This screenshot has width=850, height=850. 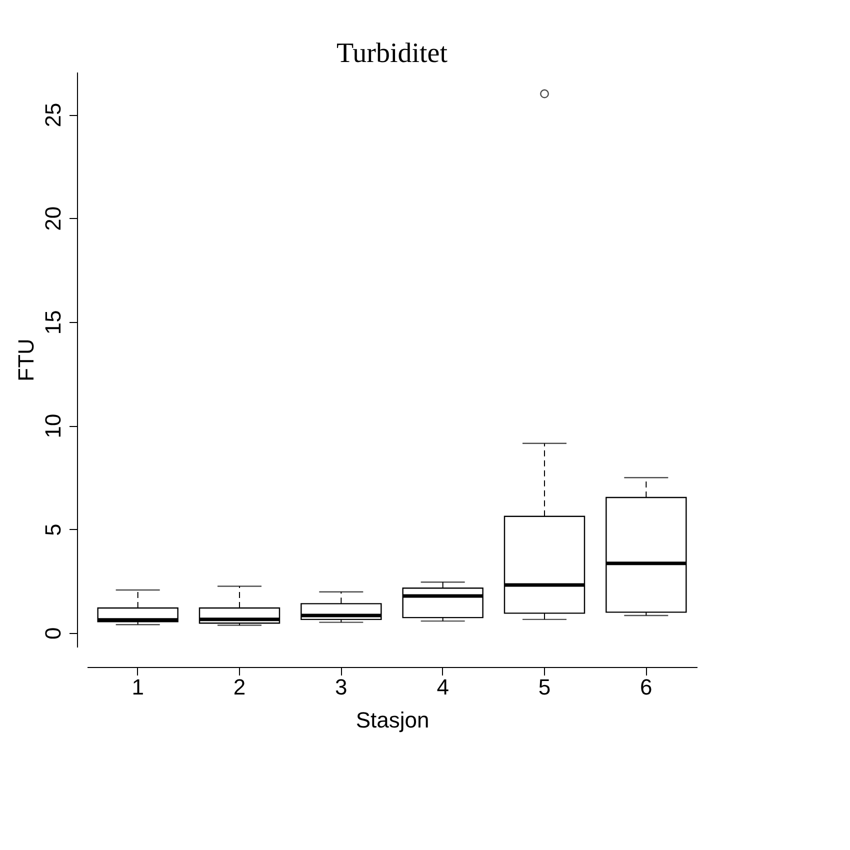 What do you see at coordinates (239, 687) in the screenshot?
I see `x-tick-label: 2` at bounding box center [239, 687].